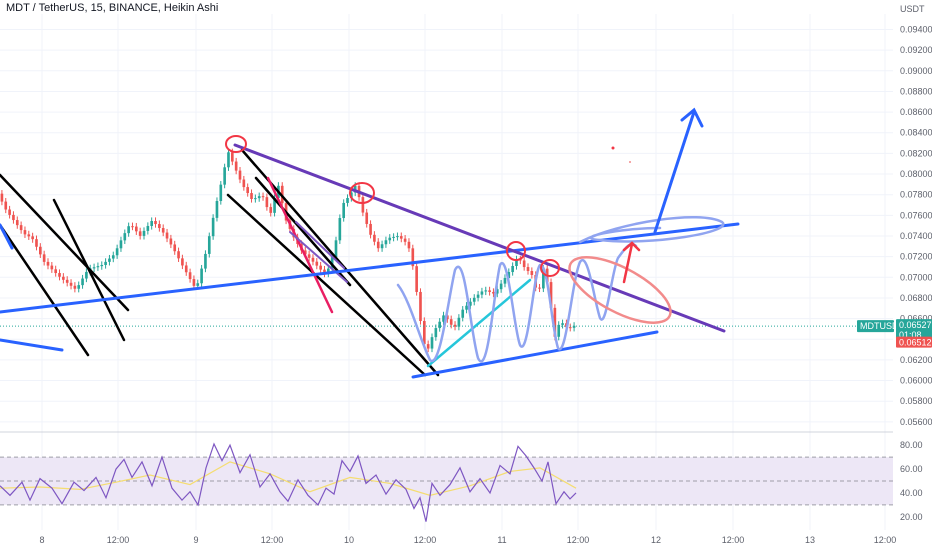 This screenshot has width=932, height=550. What do you see at coordinates (651, 230) in the screenshot?
I see `blue-loop` at bounding box center [651, 230].